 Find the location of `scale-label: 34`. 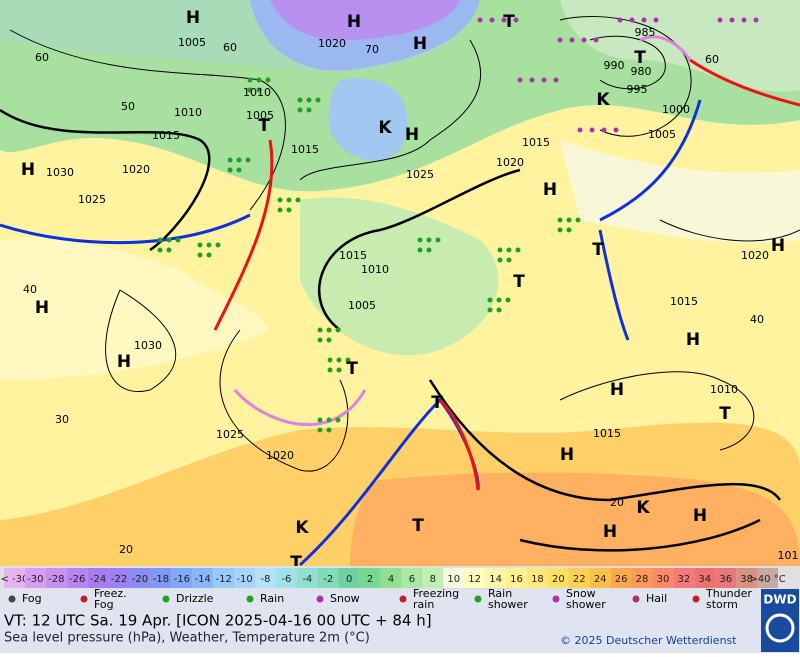

scale-label: 34 is located at coordinates (704, 579).